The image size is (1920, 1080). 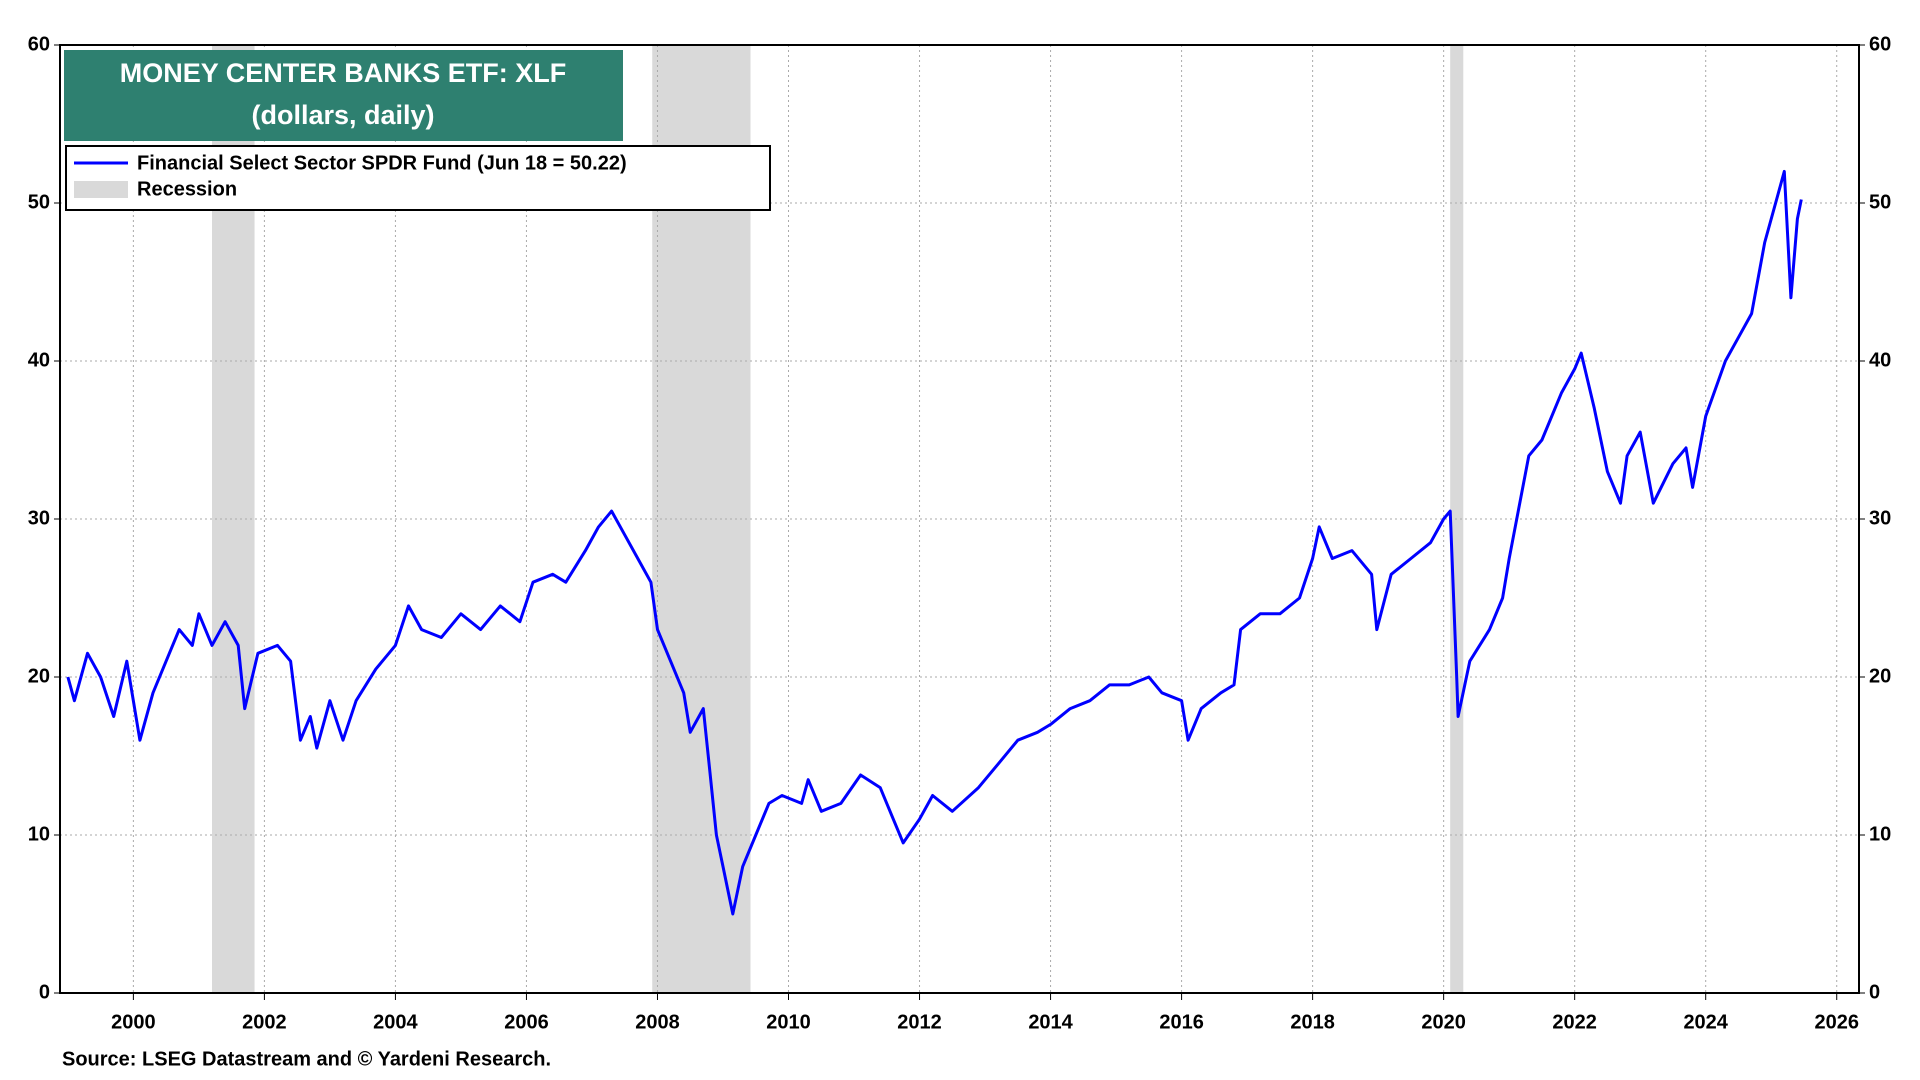 I want to click on legend-label: Recession, so click(x=187, y=189).